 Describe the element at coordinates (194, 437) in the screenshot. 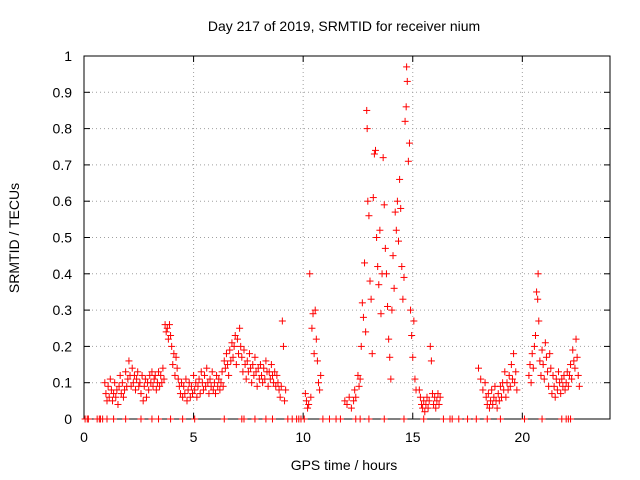

I see `x-tick-label: 5` at that location.